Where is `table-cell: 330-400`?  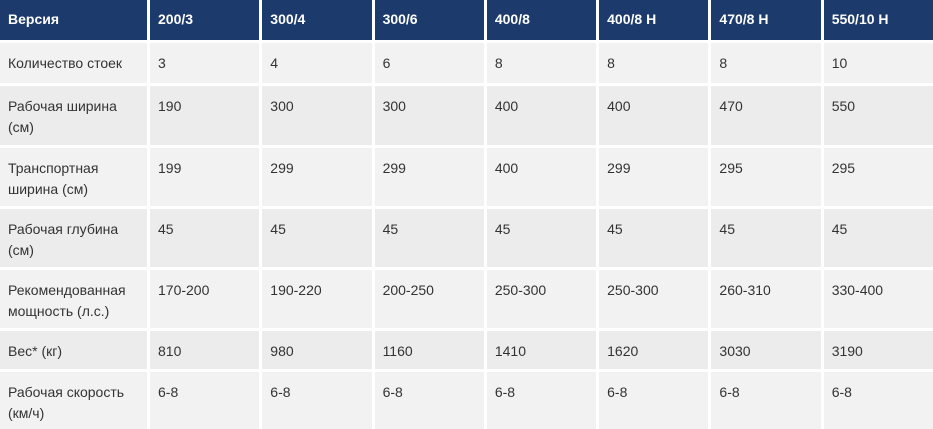 table-cell: 330-400 is located at coordinates (878, 299).